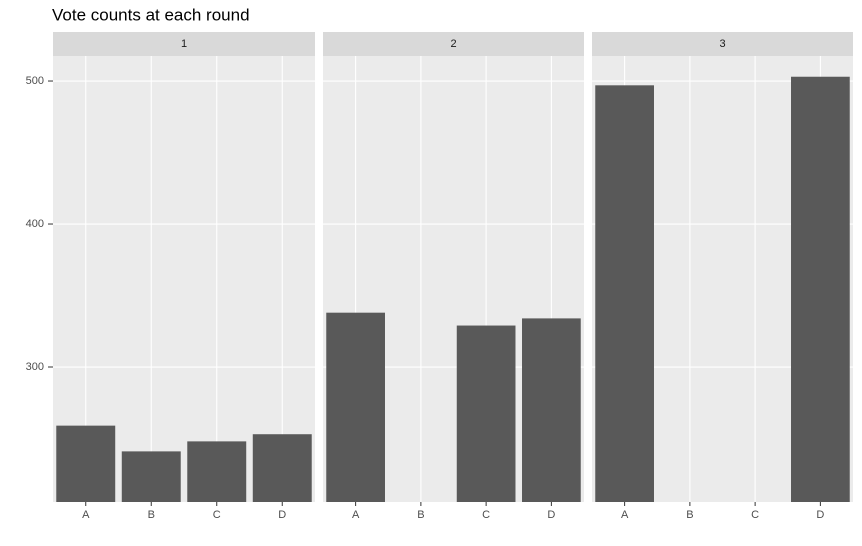  What do you see at coordinates (35, 224) in the screenshot?
I see `y-tick-label: 400` at bounding box center [35, 224].